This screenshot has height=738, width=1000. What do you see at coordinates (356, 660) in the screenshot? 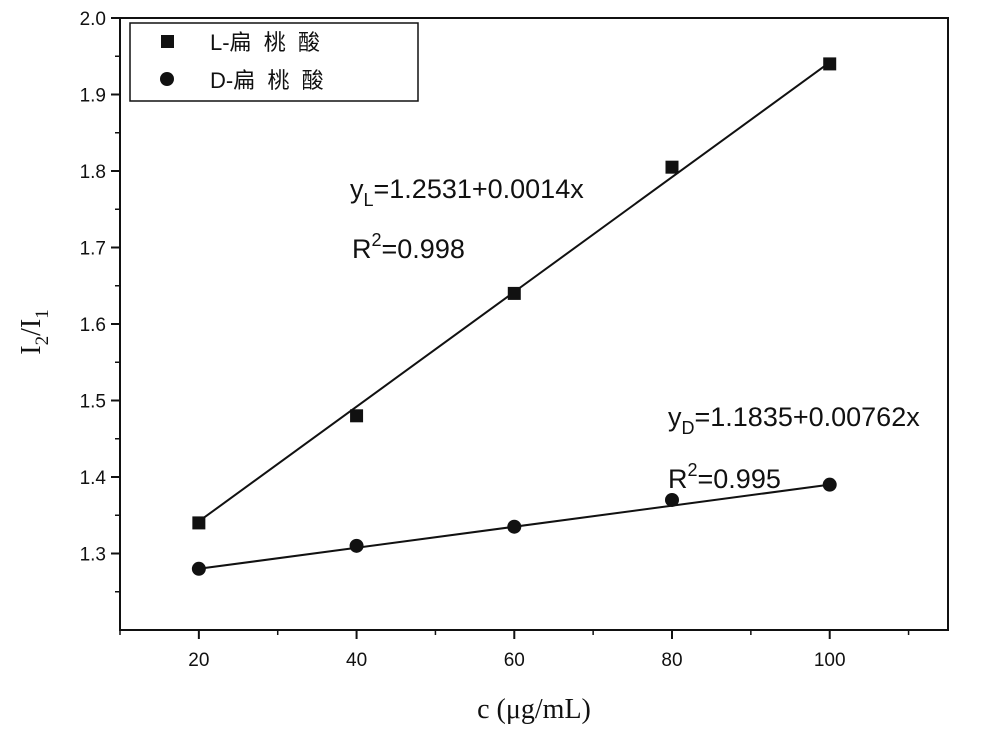
I see `x-tick-label: 40` at bounding box center [356, 660].